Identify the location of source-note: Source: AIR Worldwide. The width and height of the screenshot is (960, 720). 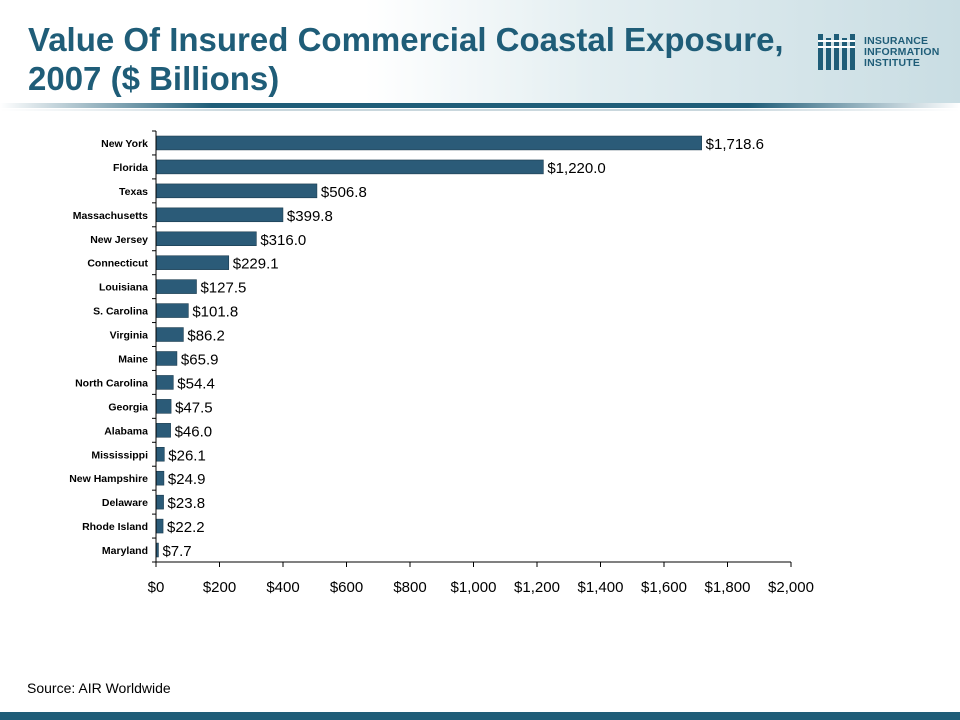
(99, 688).